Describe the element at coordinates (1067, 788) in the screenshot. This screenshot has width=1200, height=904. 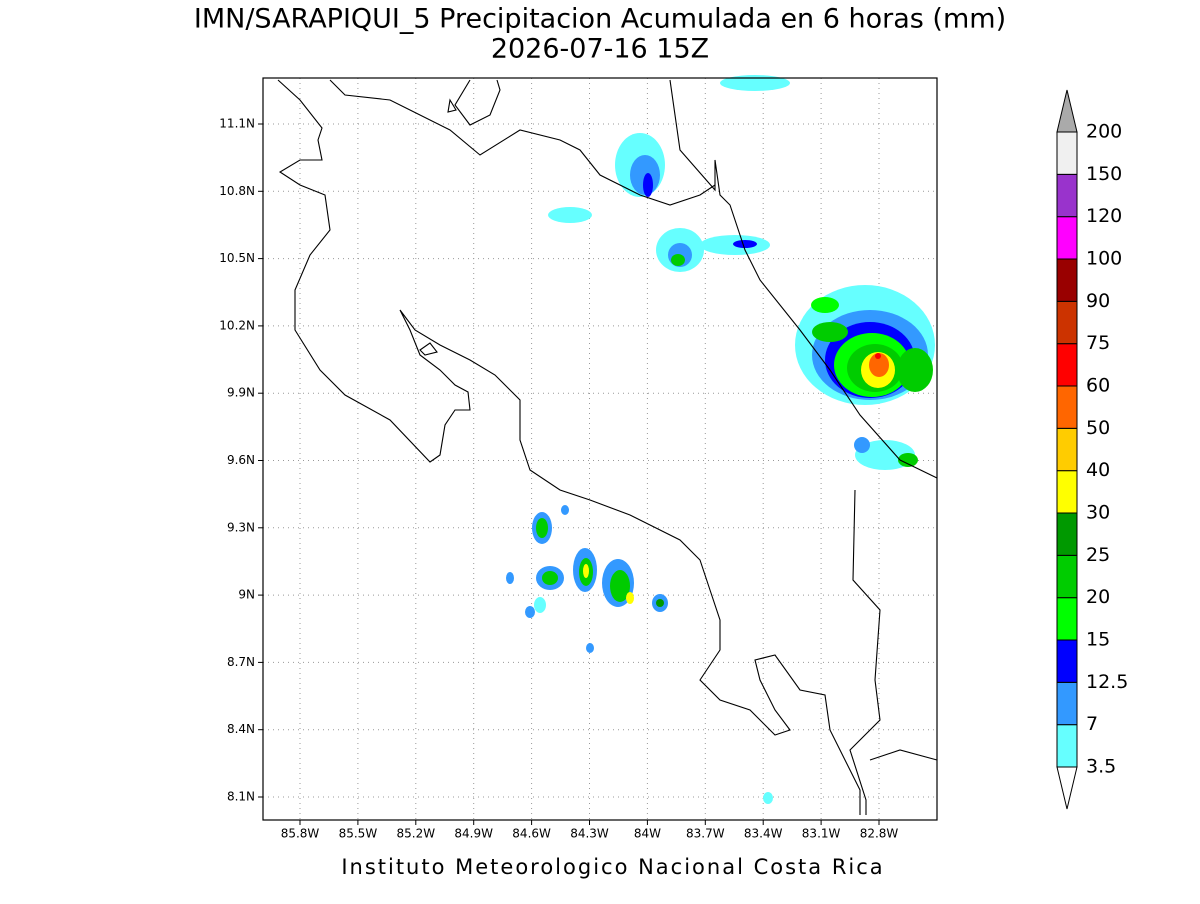
I see `colorbar-under` at that location.